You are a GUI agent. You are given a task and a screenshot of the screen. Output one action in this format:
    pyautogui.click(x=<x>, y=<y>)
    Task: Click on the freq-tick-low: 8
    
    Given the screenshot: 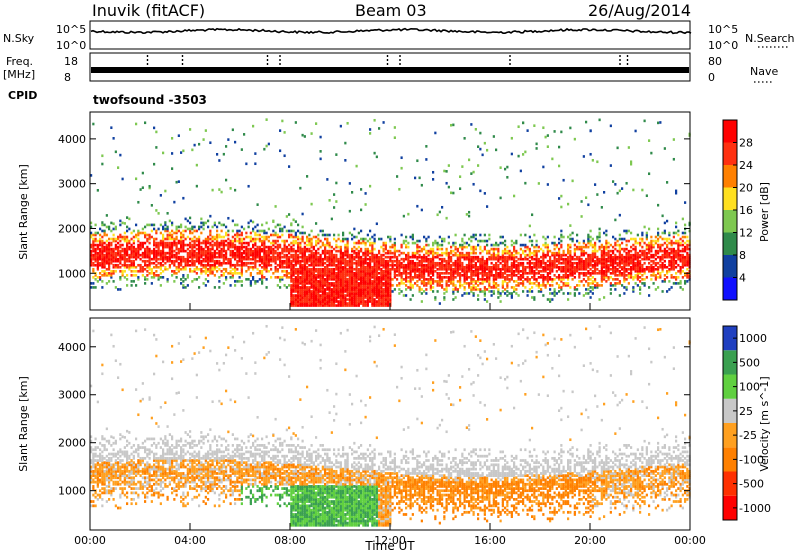 What is the action you would take?
    pyautogui.click(x=67, y=77)
    